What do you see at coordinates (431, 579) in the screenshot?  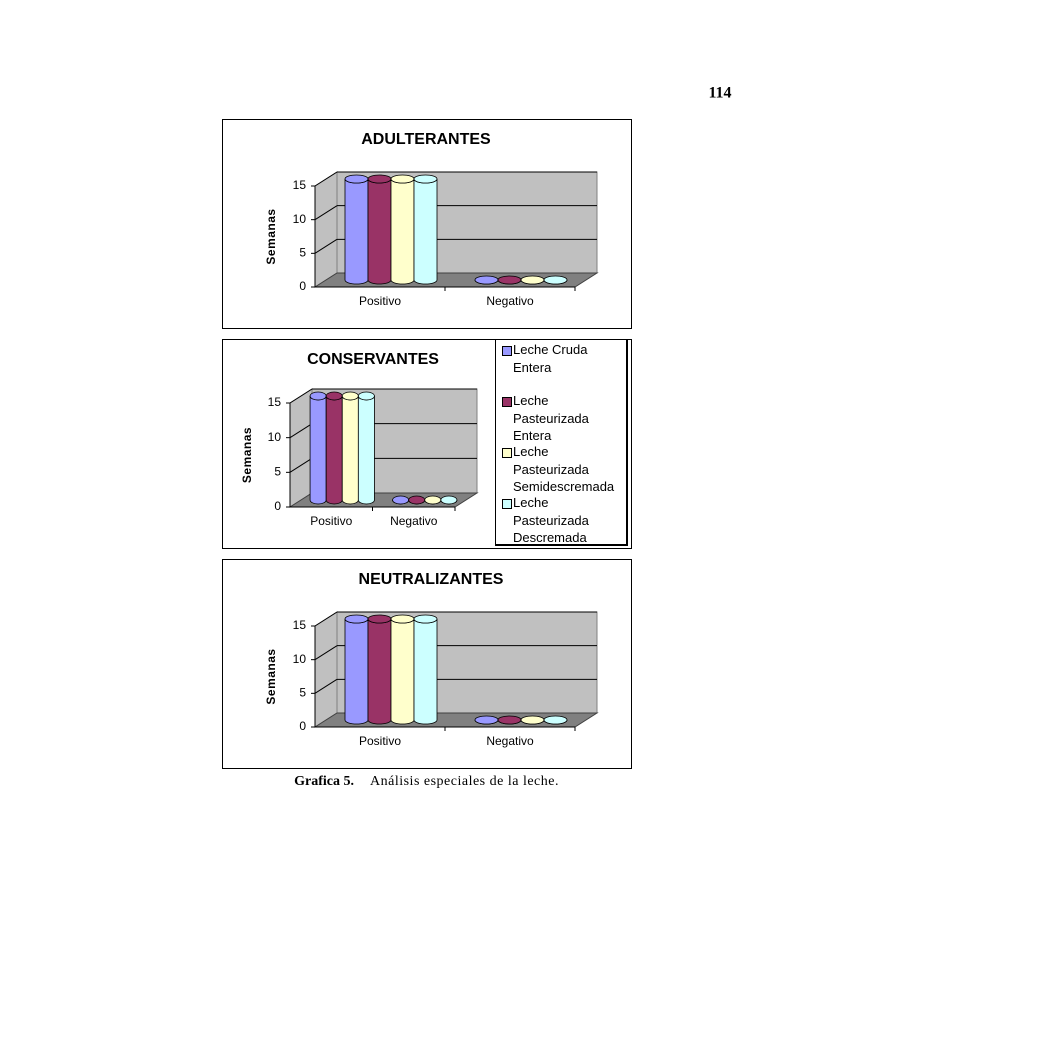 I see `chart-title: NEUTRALIZANTES` at bounding box center [431, 579].